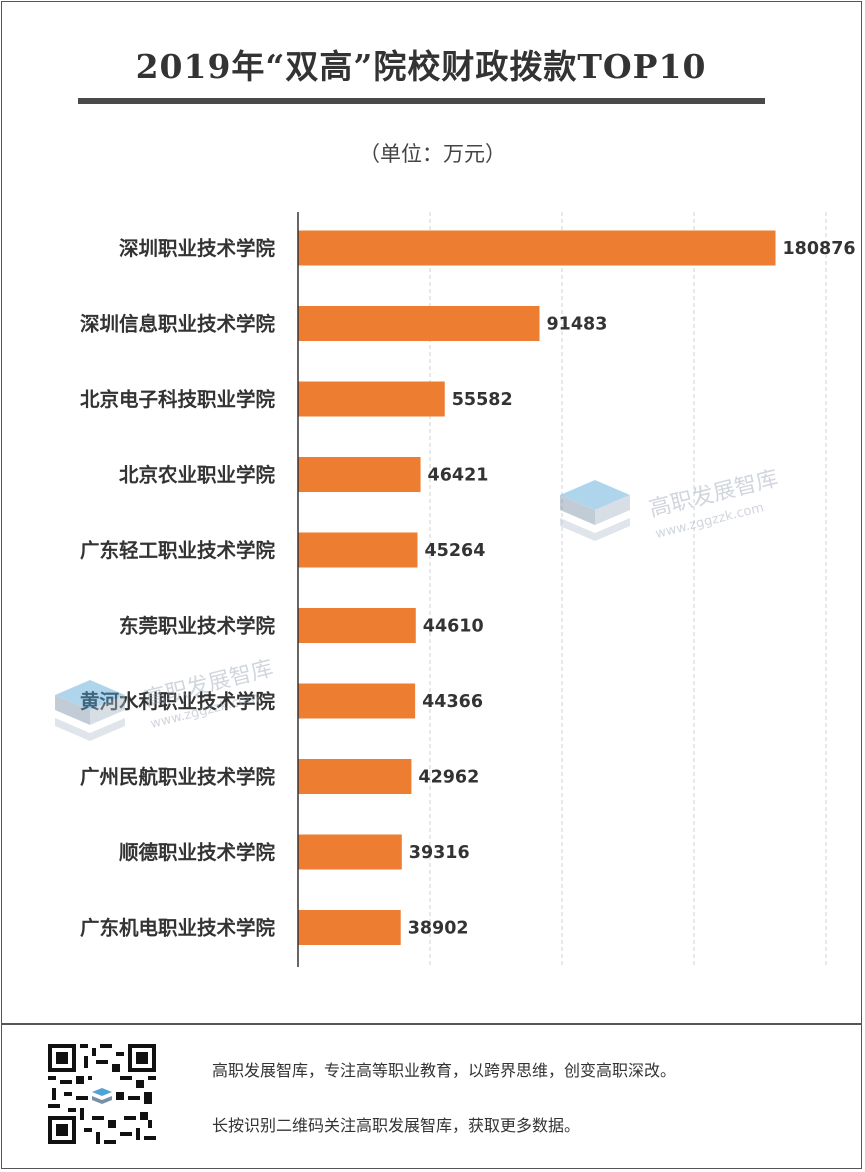 The height and width of the screenshot is (1172, 865). I want to click on category-label: 北京电子科技职业学院, so click(178, 399).